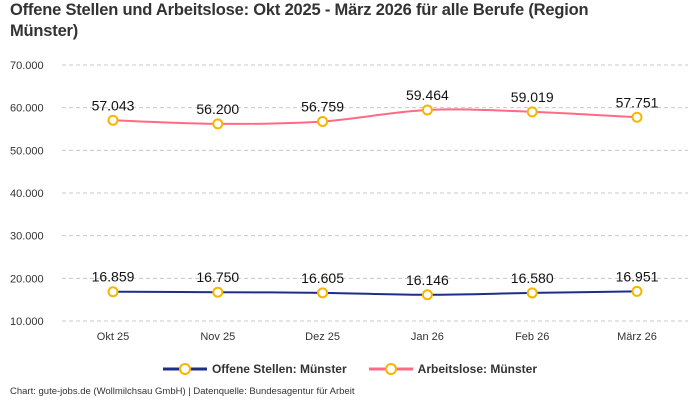 The image size is (700, 400). I want to click on data-label: 16.605, so click(322, 278).